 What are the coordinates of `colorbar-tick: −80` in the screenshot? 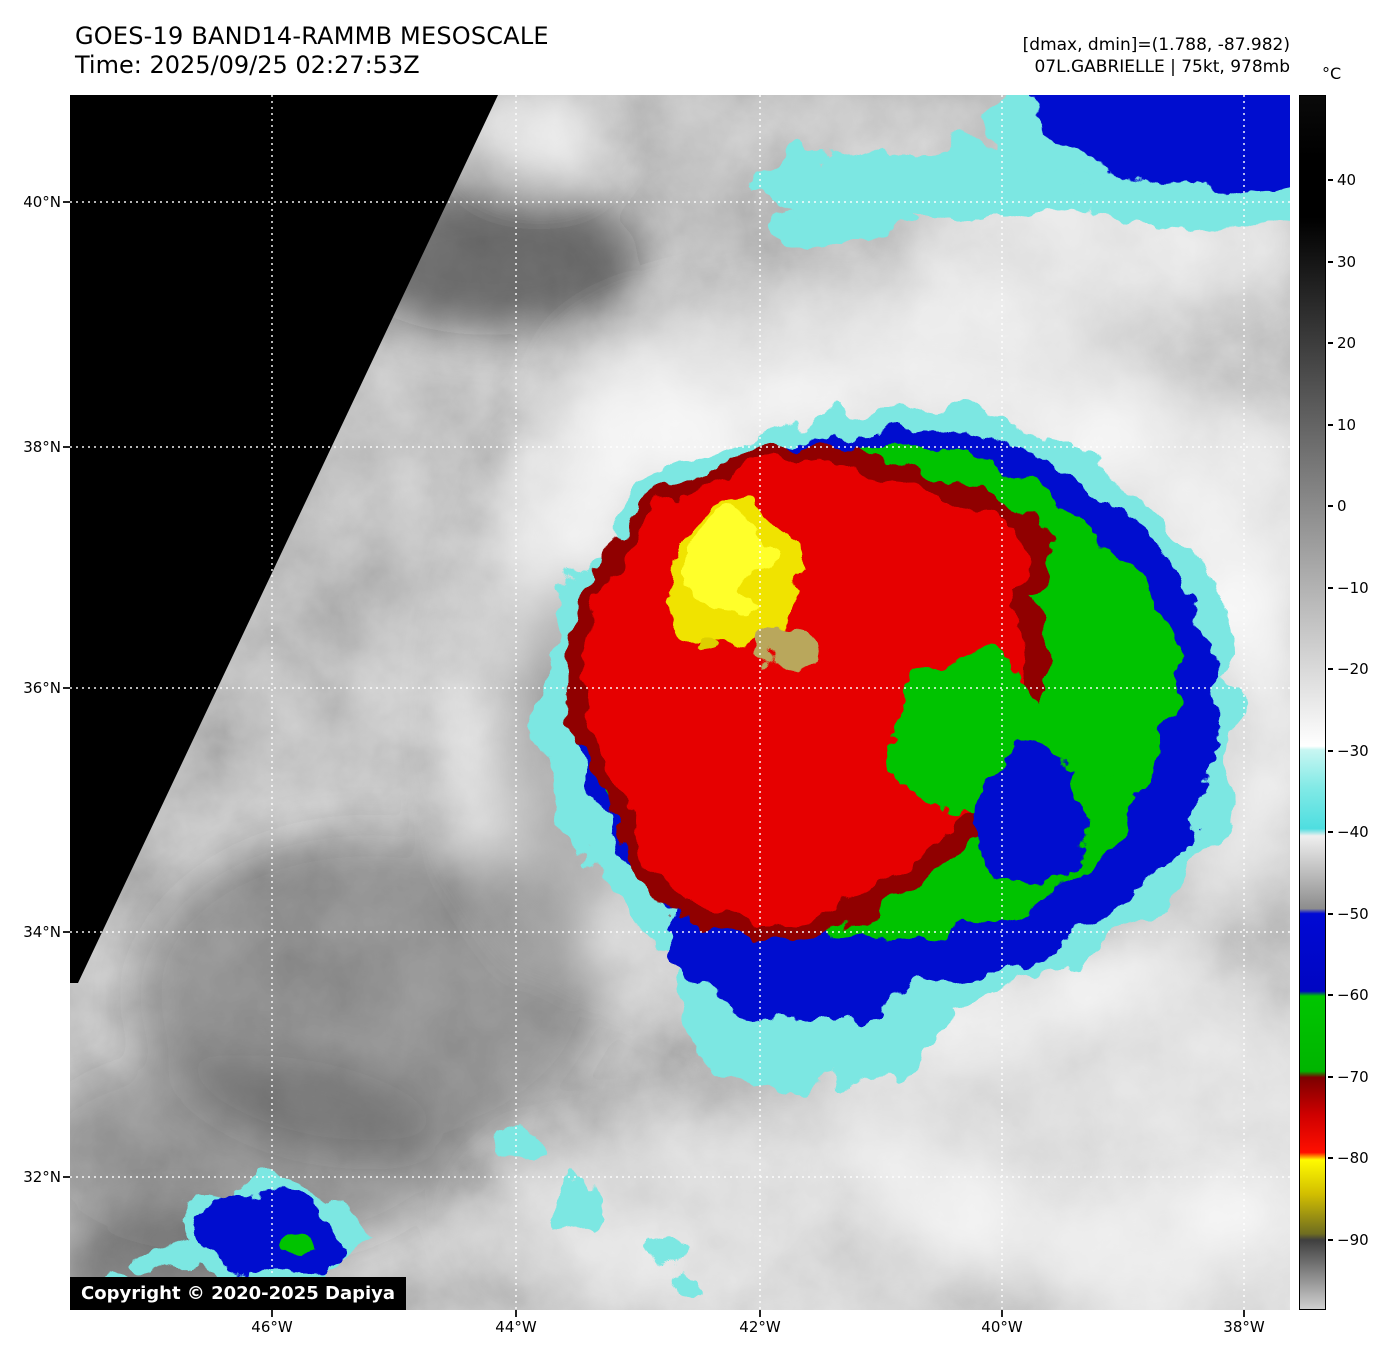 It's located at (1348, 1158).